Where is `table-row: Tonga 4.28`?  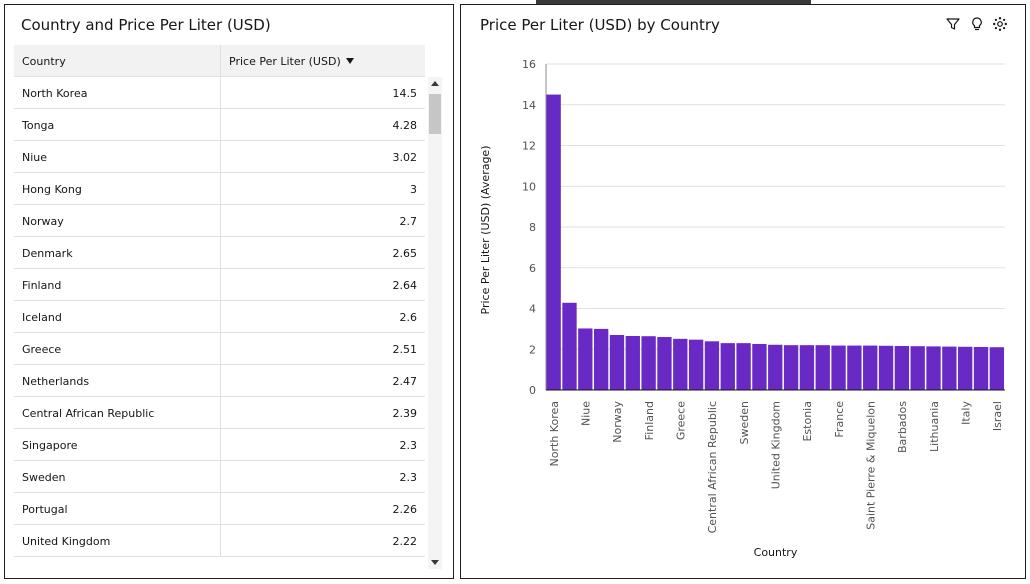
table-row: Tonga 4.28 is located at coordinates (219, 125).